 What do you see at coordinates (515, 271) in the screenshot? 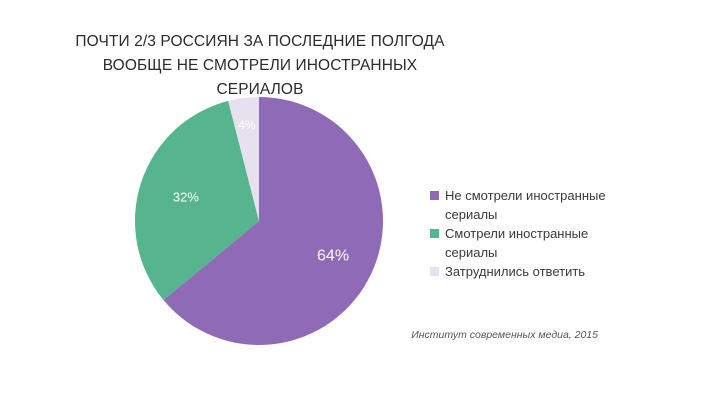
I see `legend-label-undecided: Затруднились ответить` at bounding box center [515, 271].